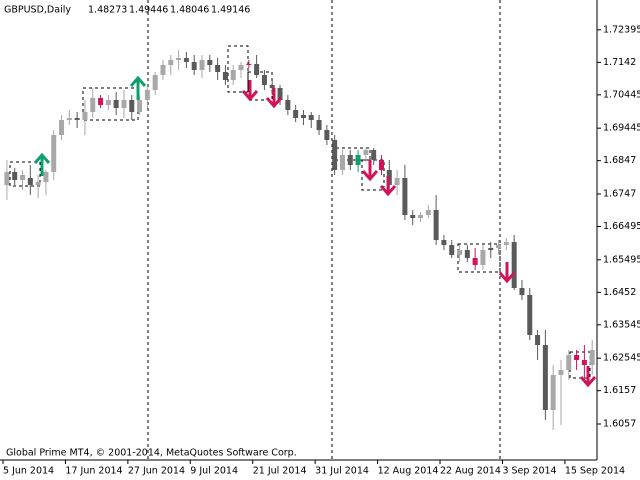 The height and width of the screenshot is (480, 640). Describe the element at coordinates (619, 194) in the screenshot. I see `y-tick-label: 1.6747` at that location.